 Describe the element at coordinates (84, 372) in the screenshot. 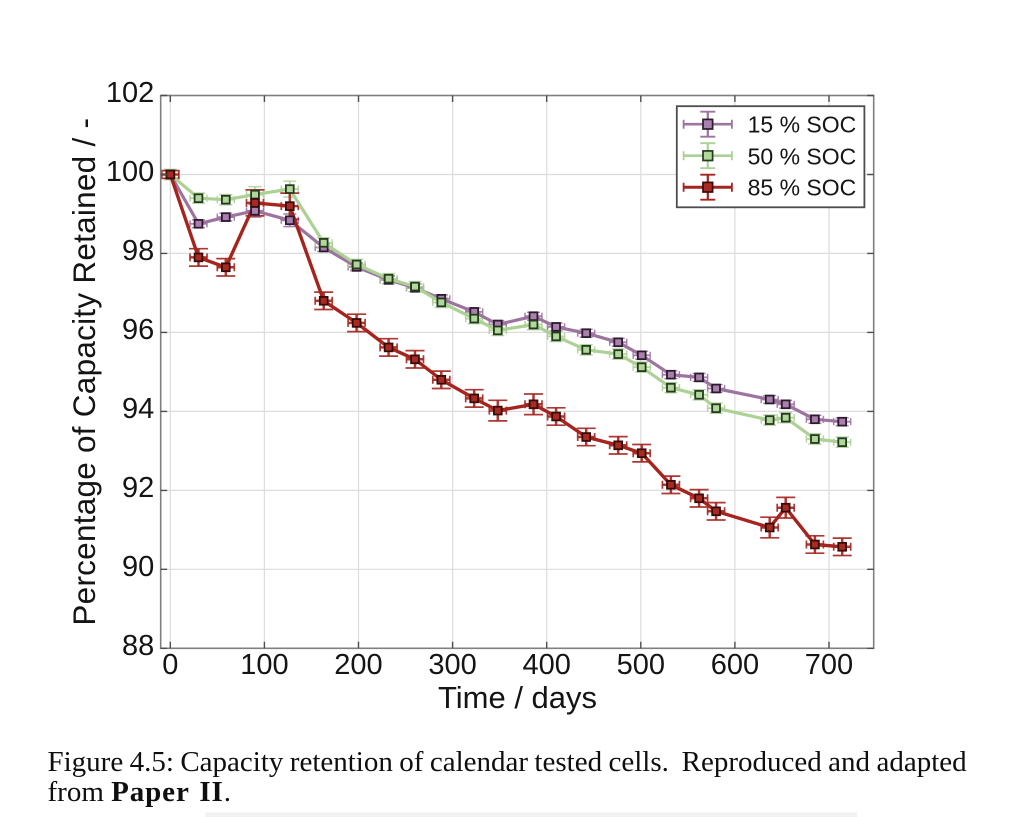

I see `svg-text:Percentage of Capacity Retaine: Percentage of Capacity Retained / -` at that location.